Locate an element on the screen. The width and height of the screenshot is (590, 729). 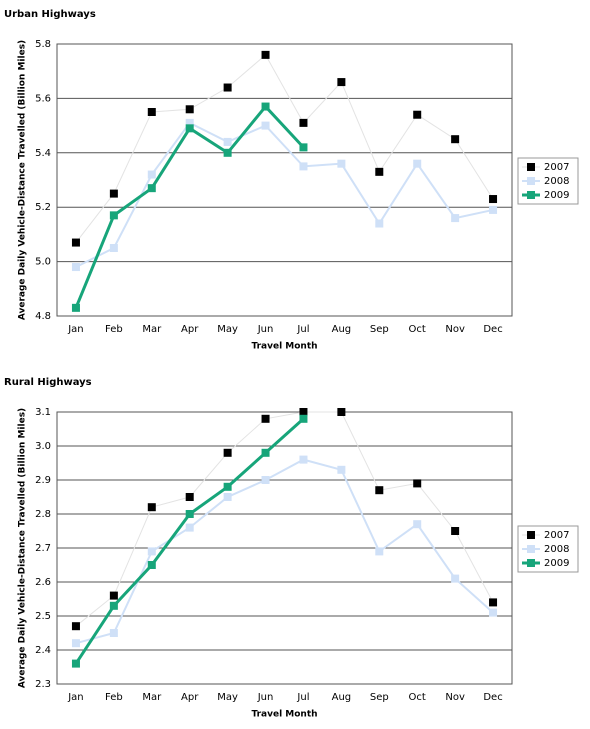
chart-title: Rural Highways is located at coordinates (48, 382).